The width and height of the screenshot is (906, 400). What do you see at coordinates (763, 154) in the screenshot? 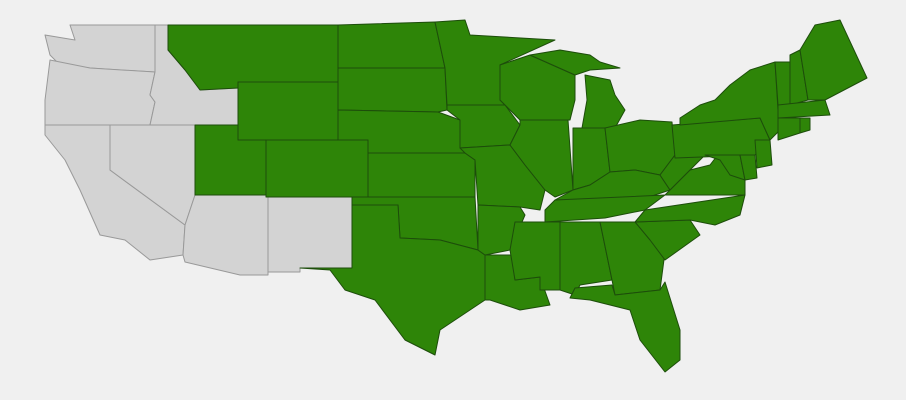
I see `state-nj` at bounding box center [763, 154].